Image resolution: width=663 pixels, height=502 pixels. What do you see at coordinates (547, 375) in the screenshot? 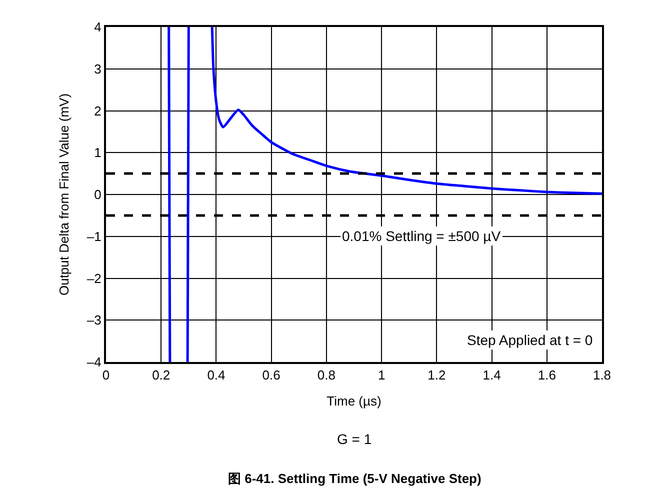
I see `x-tick-label: 1.6` at bounding box center [547, 375].